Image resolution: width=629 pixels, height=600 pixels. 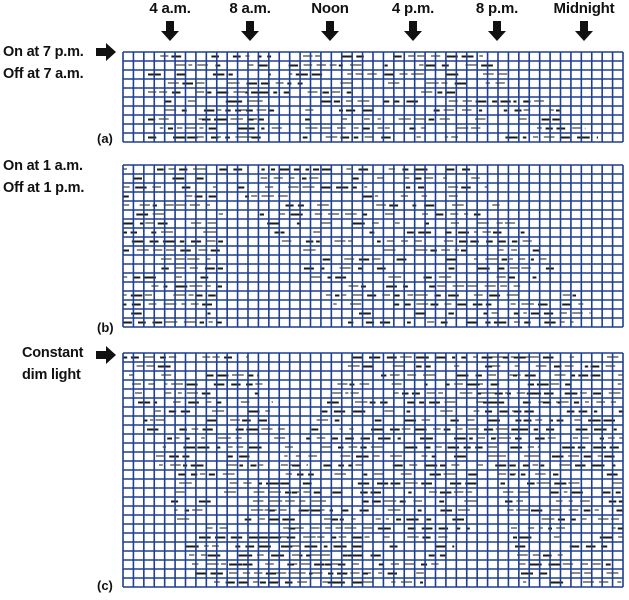 I want to click on down-arrow-icon, so click(x=584, y=31).